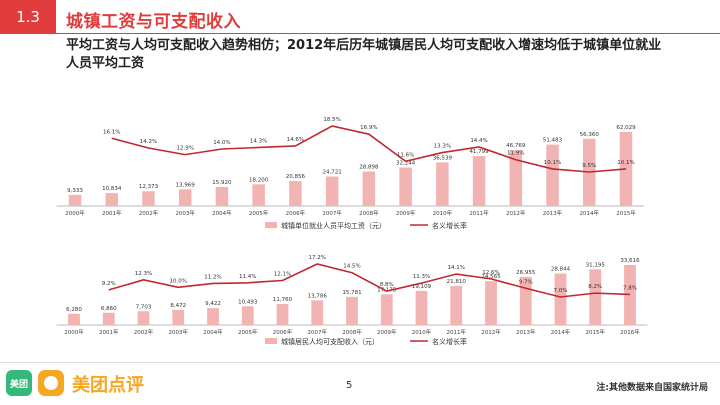 The image size is (720, 405). Describe the element at coordinates (112, 189) in the screenshot. I see `wage-bar-label: 10,834` at that location.